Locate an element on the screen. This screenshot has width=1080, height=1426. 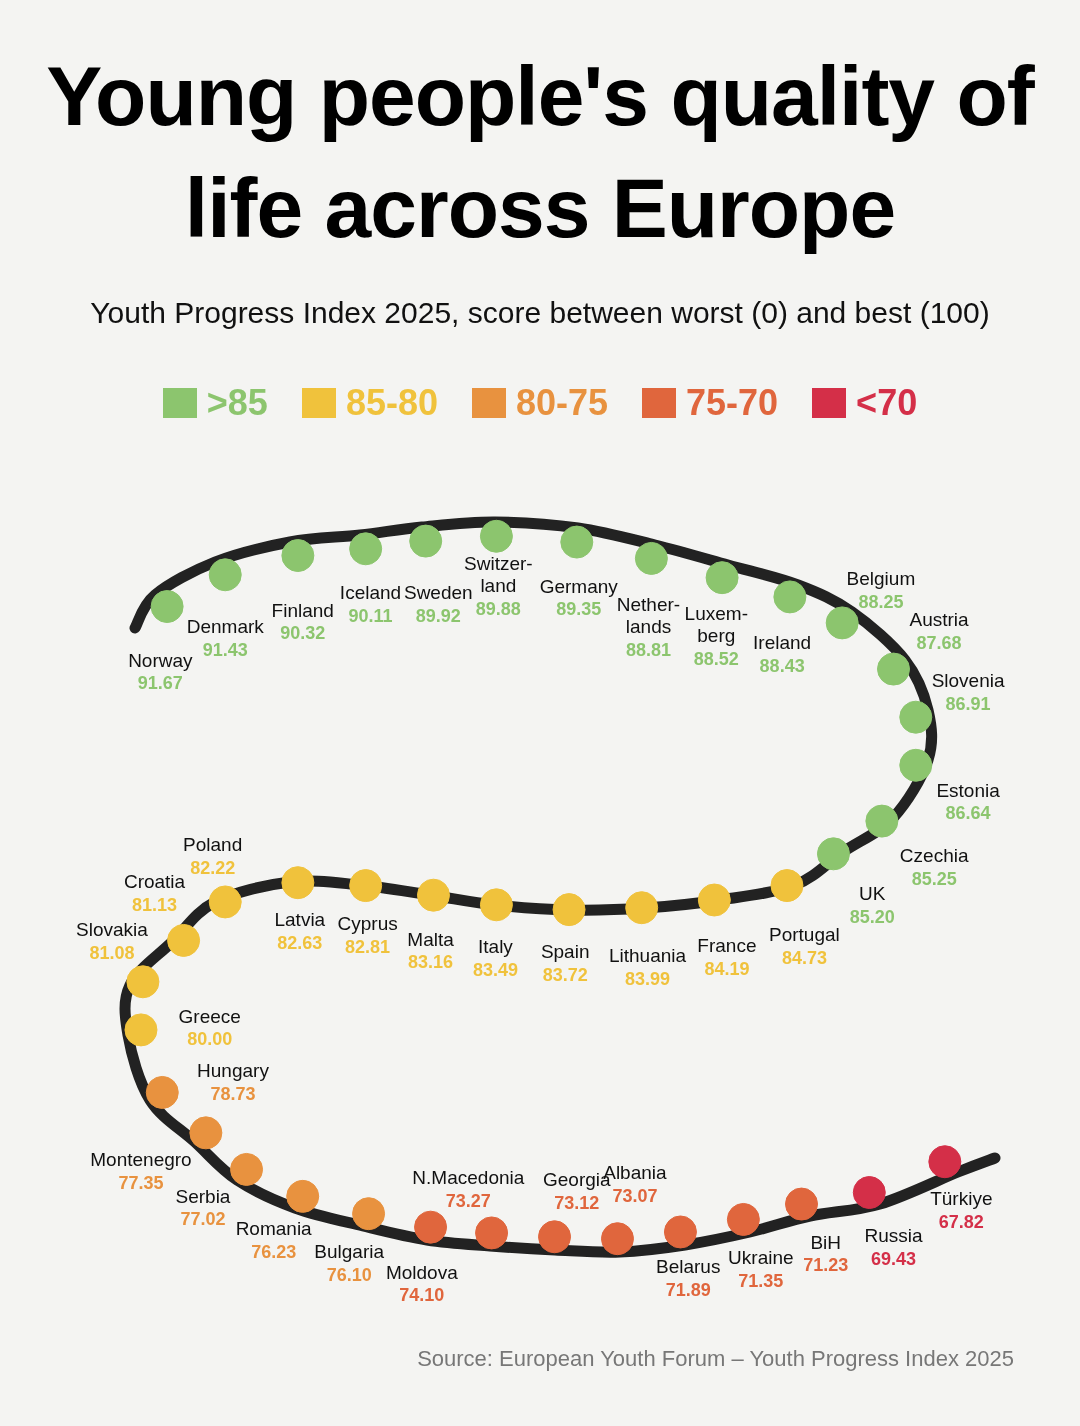
category-label: Russia is located at coordinates (893, 1236).